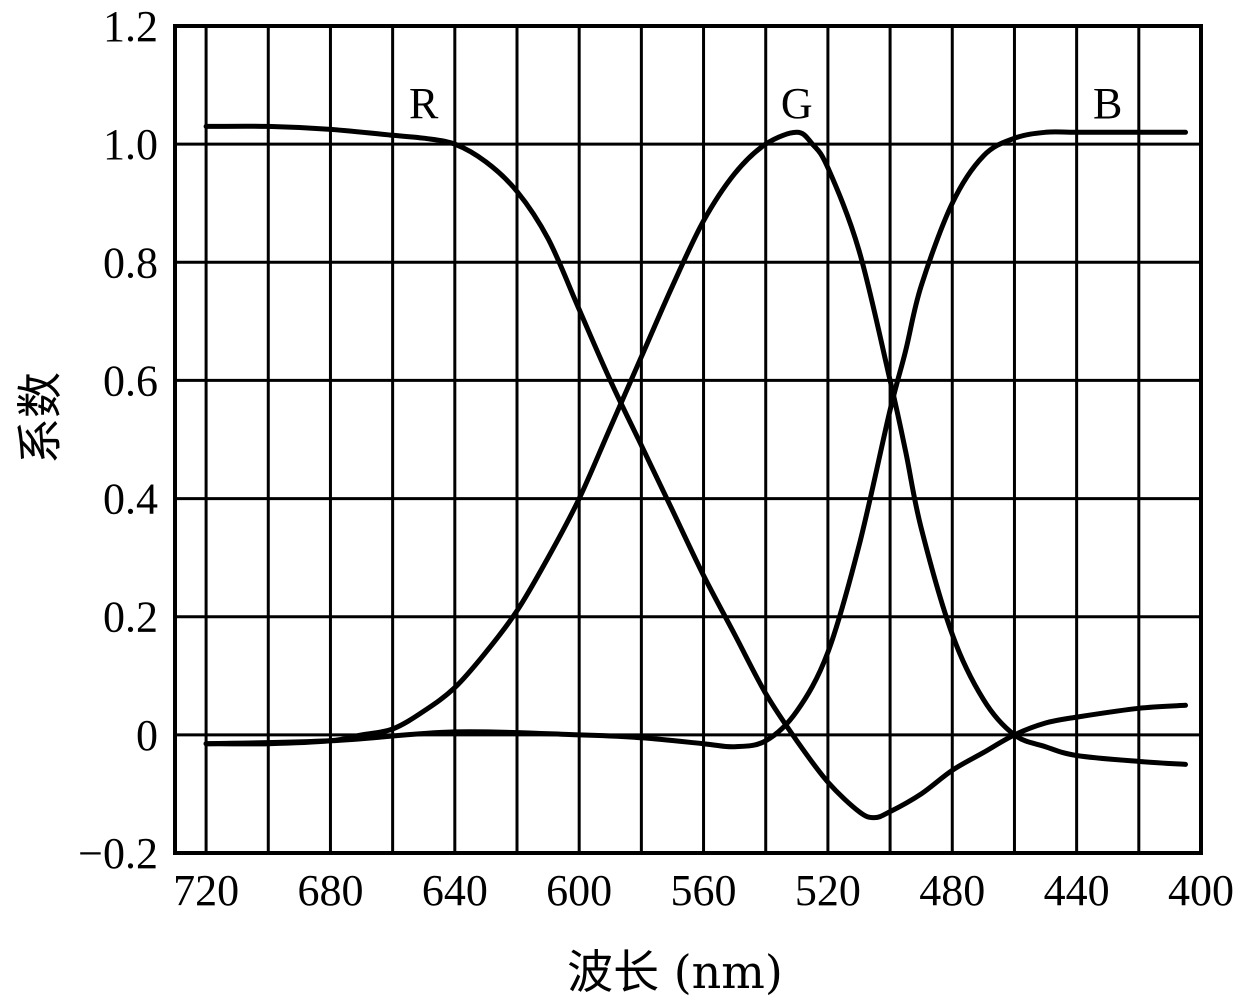  Describe the element at coordinates (130, 144) in the screenshot. I see `y-tick-label: 1.0` at that location.